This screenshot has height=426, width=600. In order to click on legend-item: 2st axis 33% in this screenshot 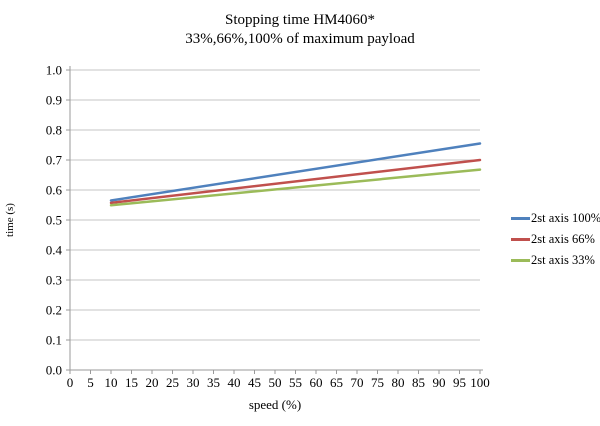, I will do `click(555, 260)`.